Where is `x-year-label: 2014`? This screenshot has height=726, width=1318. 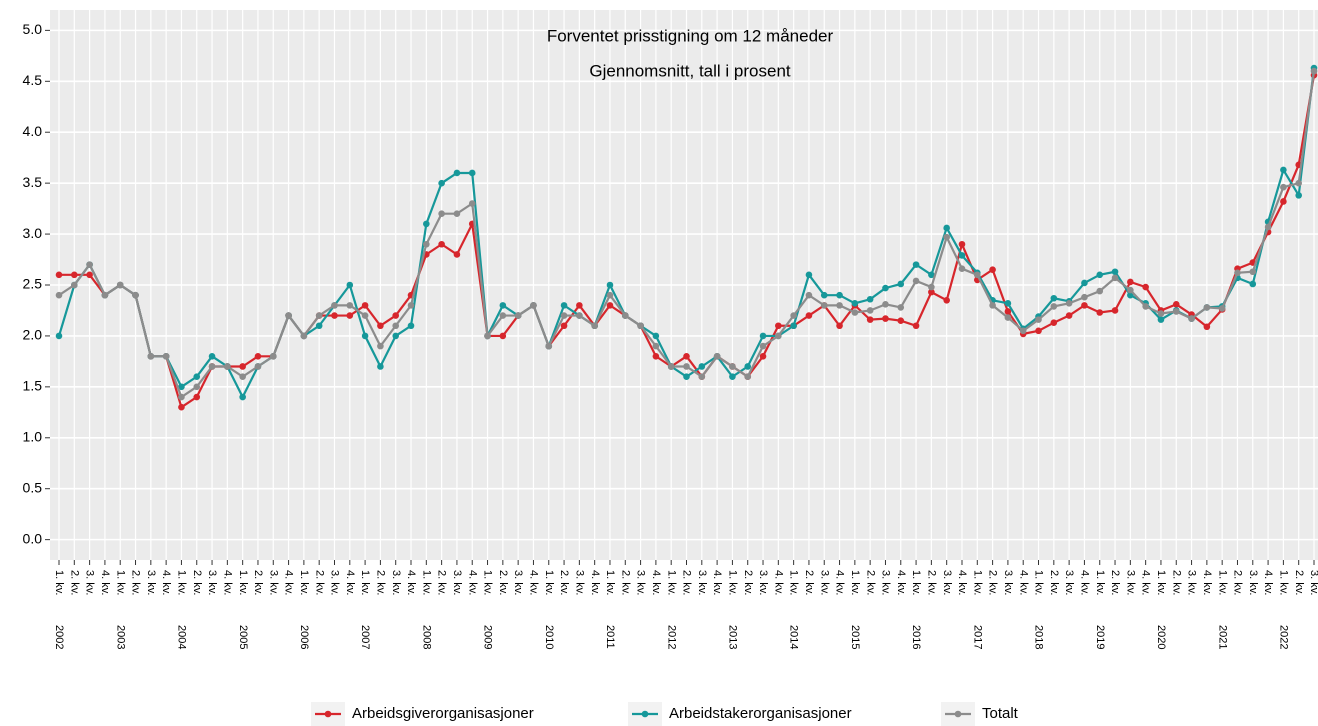 x-year-label: 2014 is located at coordinates (794, 637).